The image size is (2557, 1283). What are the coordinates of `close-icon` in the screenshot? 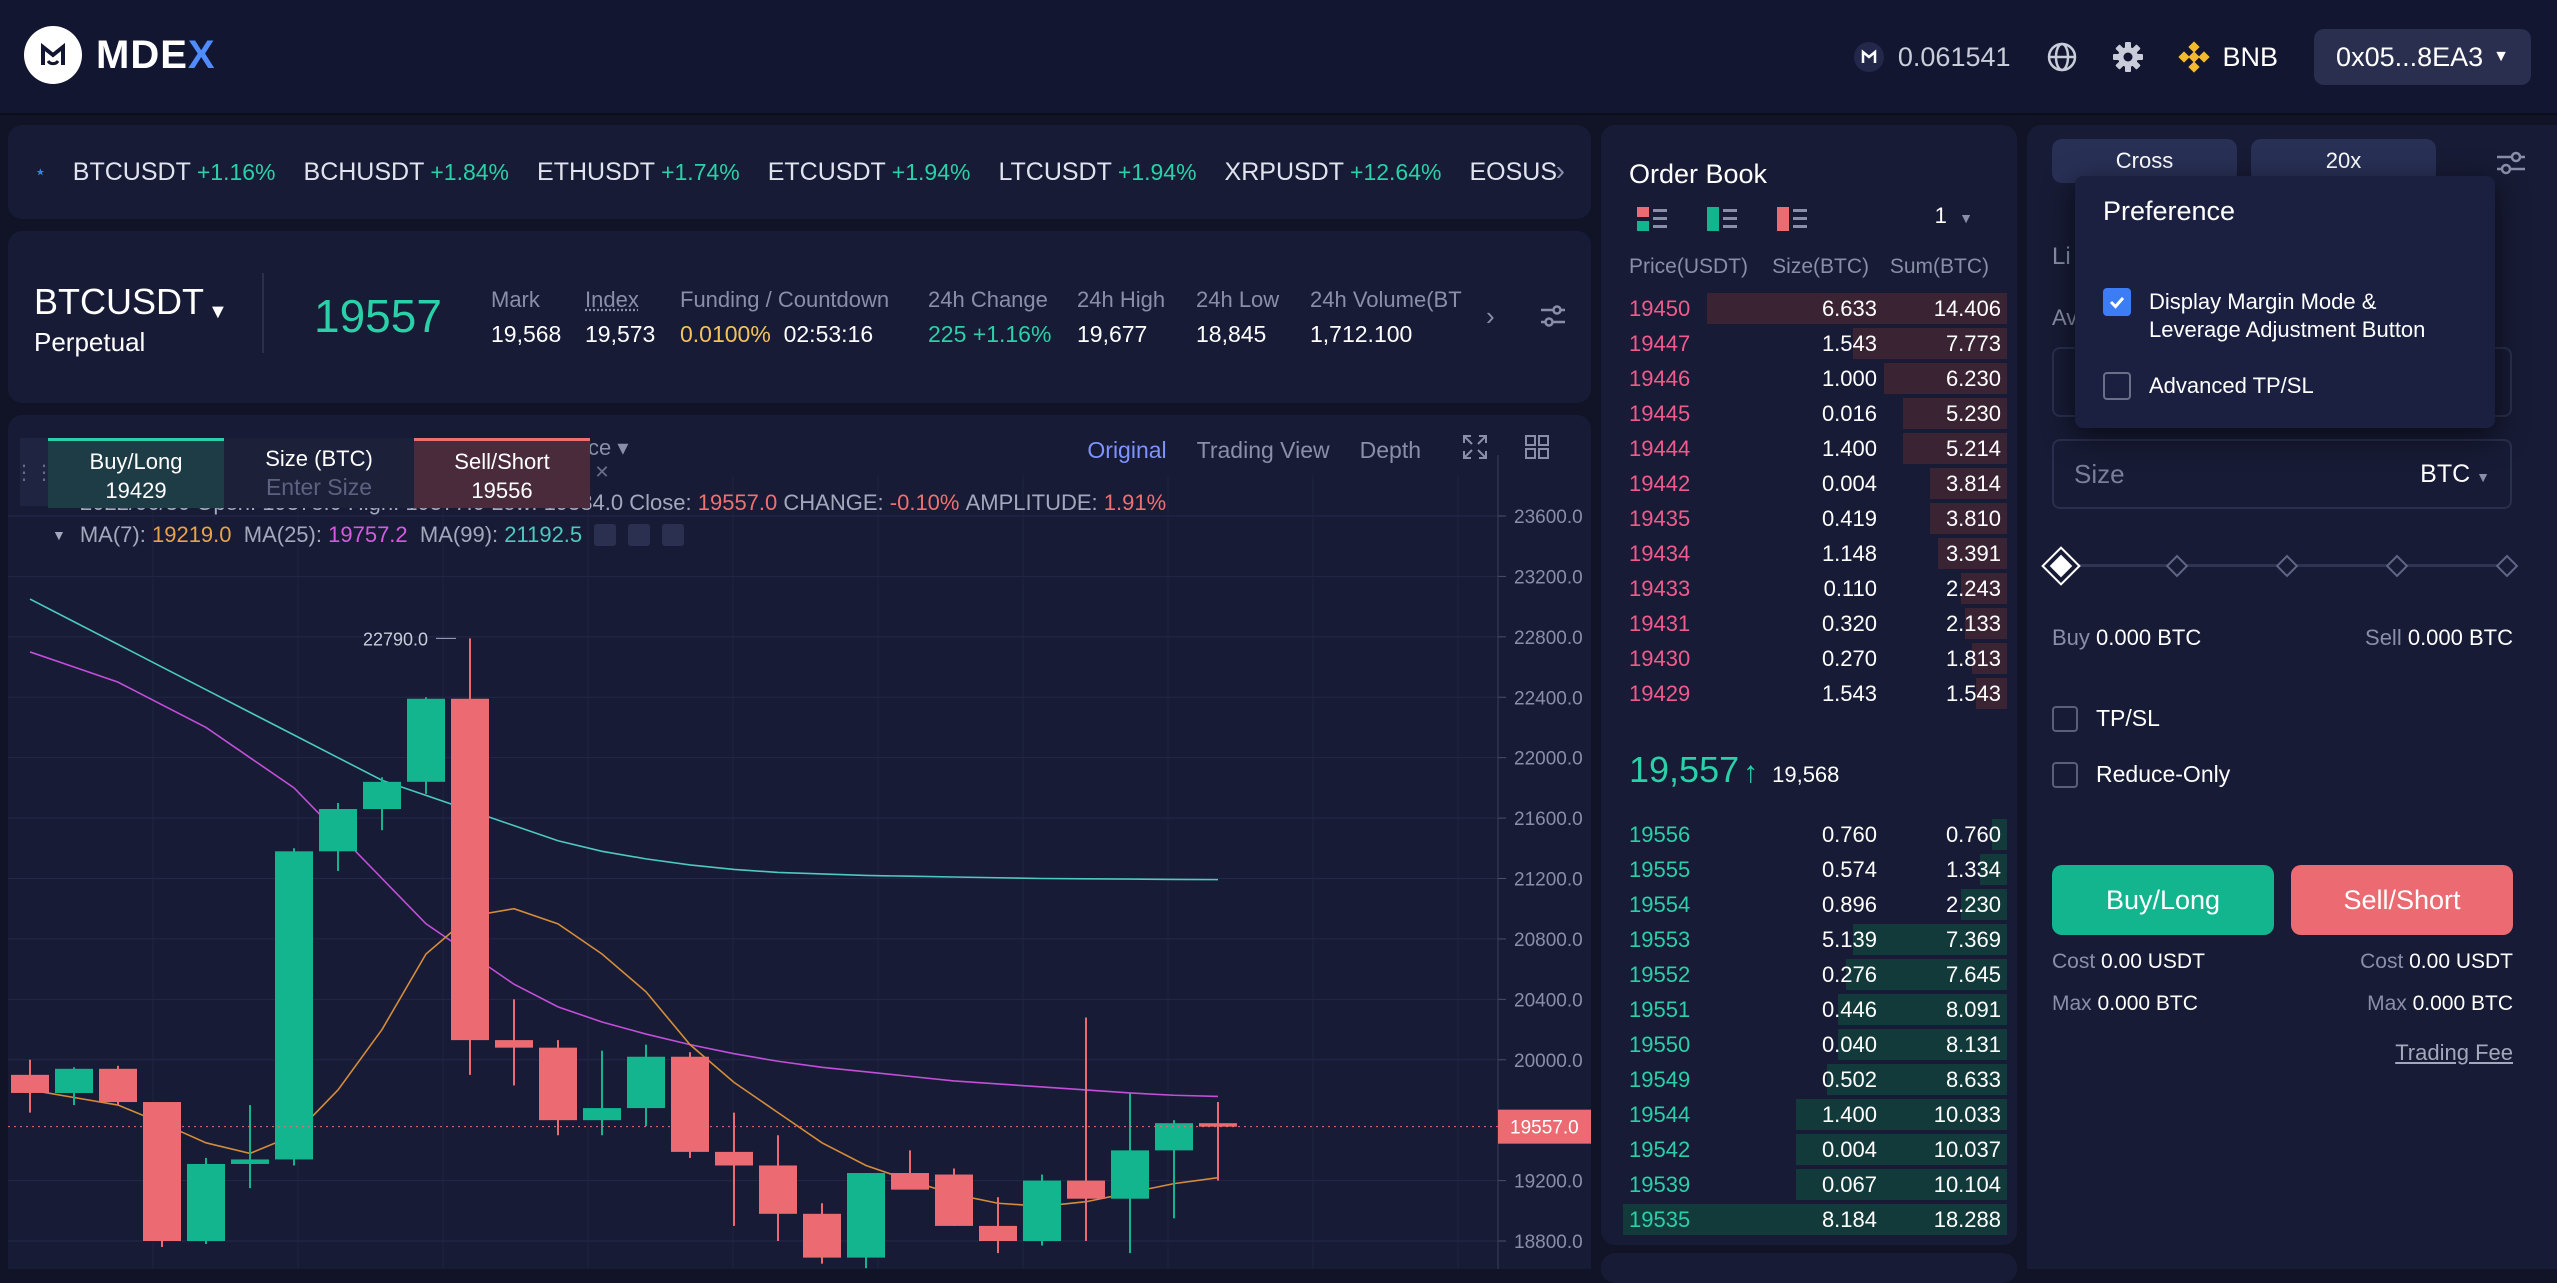 It's located at (673, 535).